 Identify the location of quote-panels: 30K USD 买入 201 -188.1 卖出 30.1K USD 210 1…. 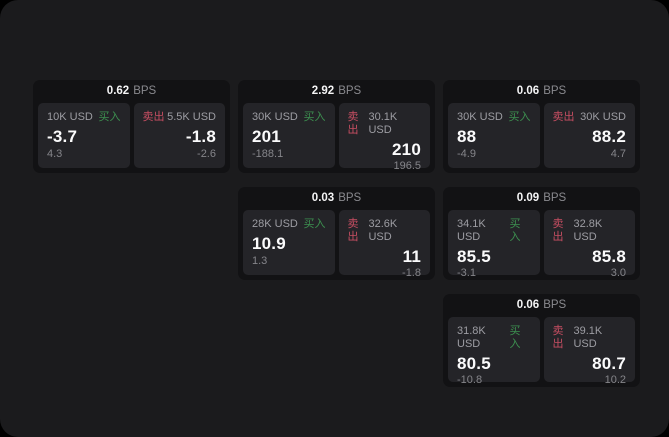
(336, 137).